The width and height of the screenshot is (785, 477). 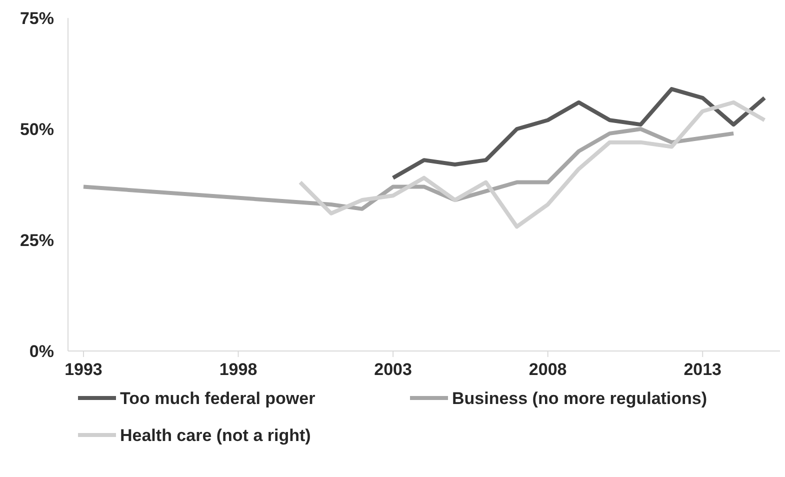 What do you see at coordinates (215, 435) in the screenshot?
I see `legend-label: Health care (not a right)` at bounding box center [215, 435].